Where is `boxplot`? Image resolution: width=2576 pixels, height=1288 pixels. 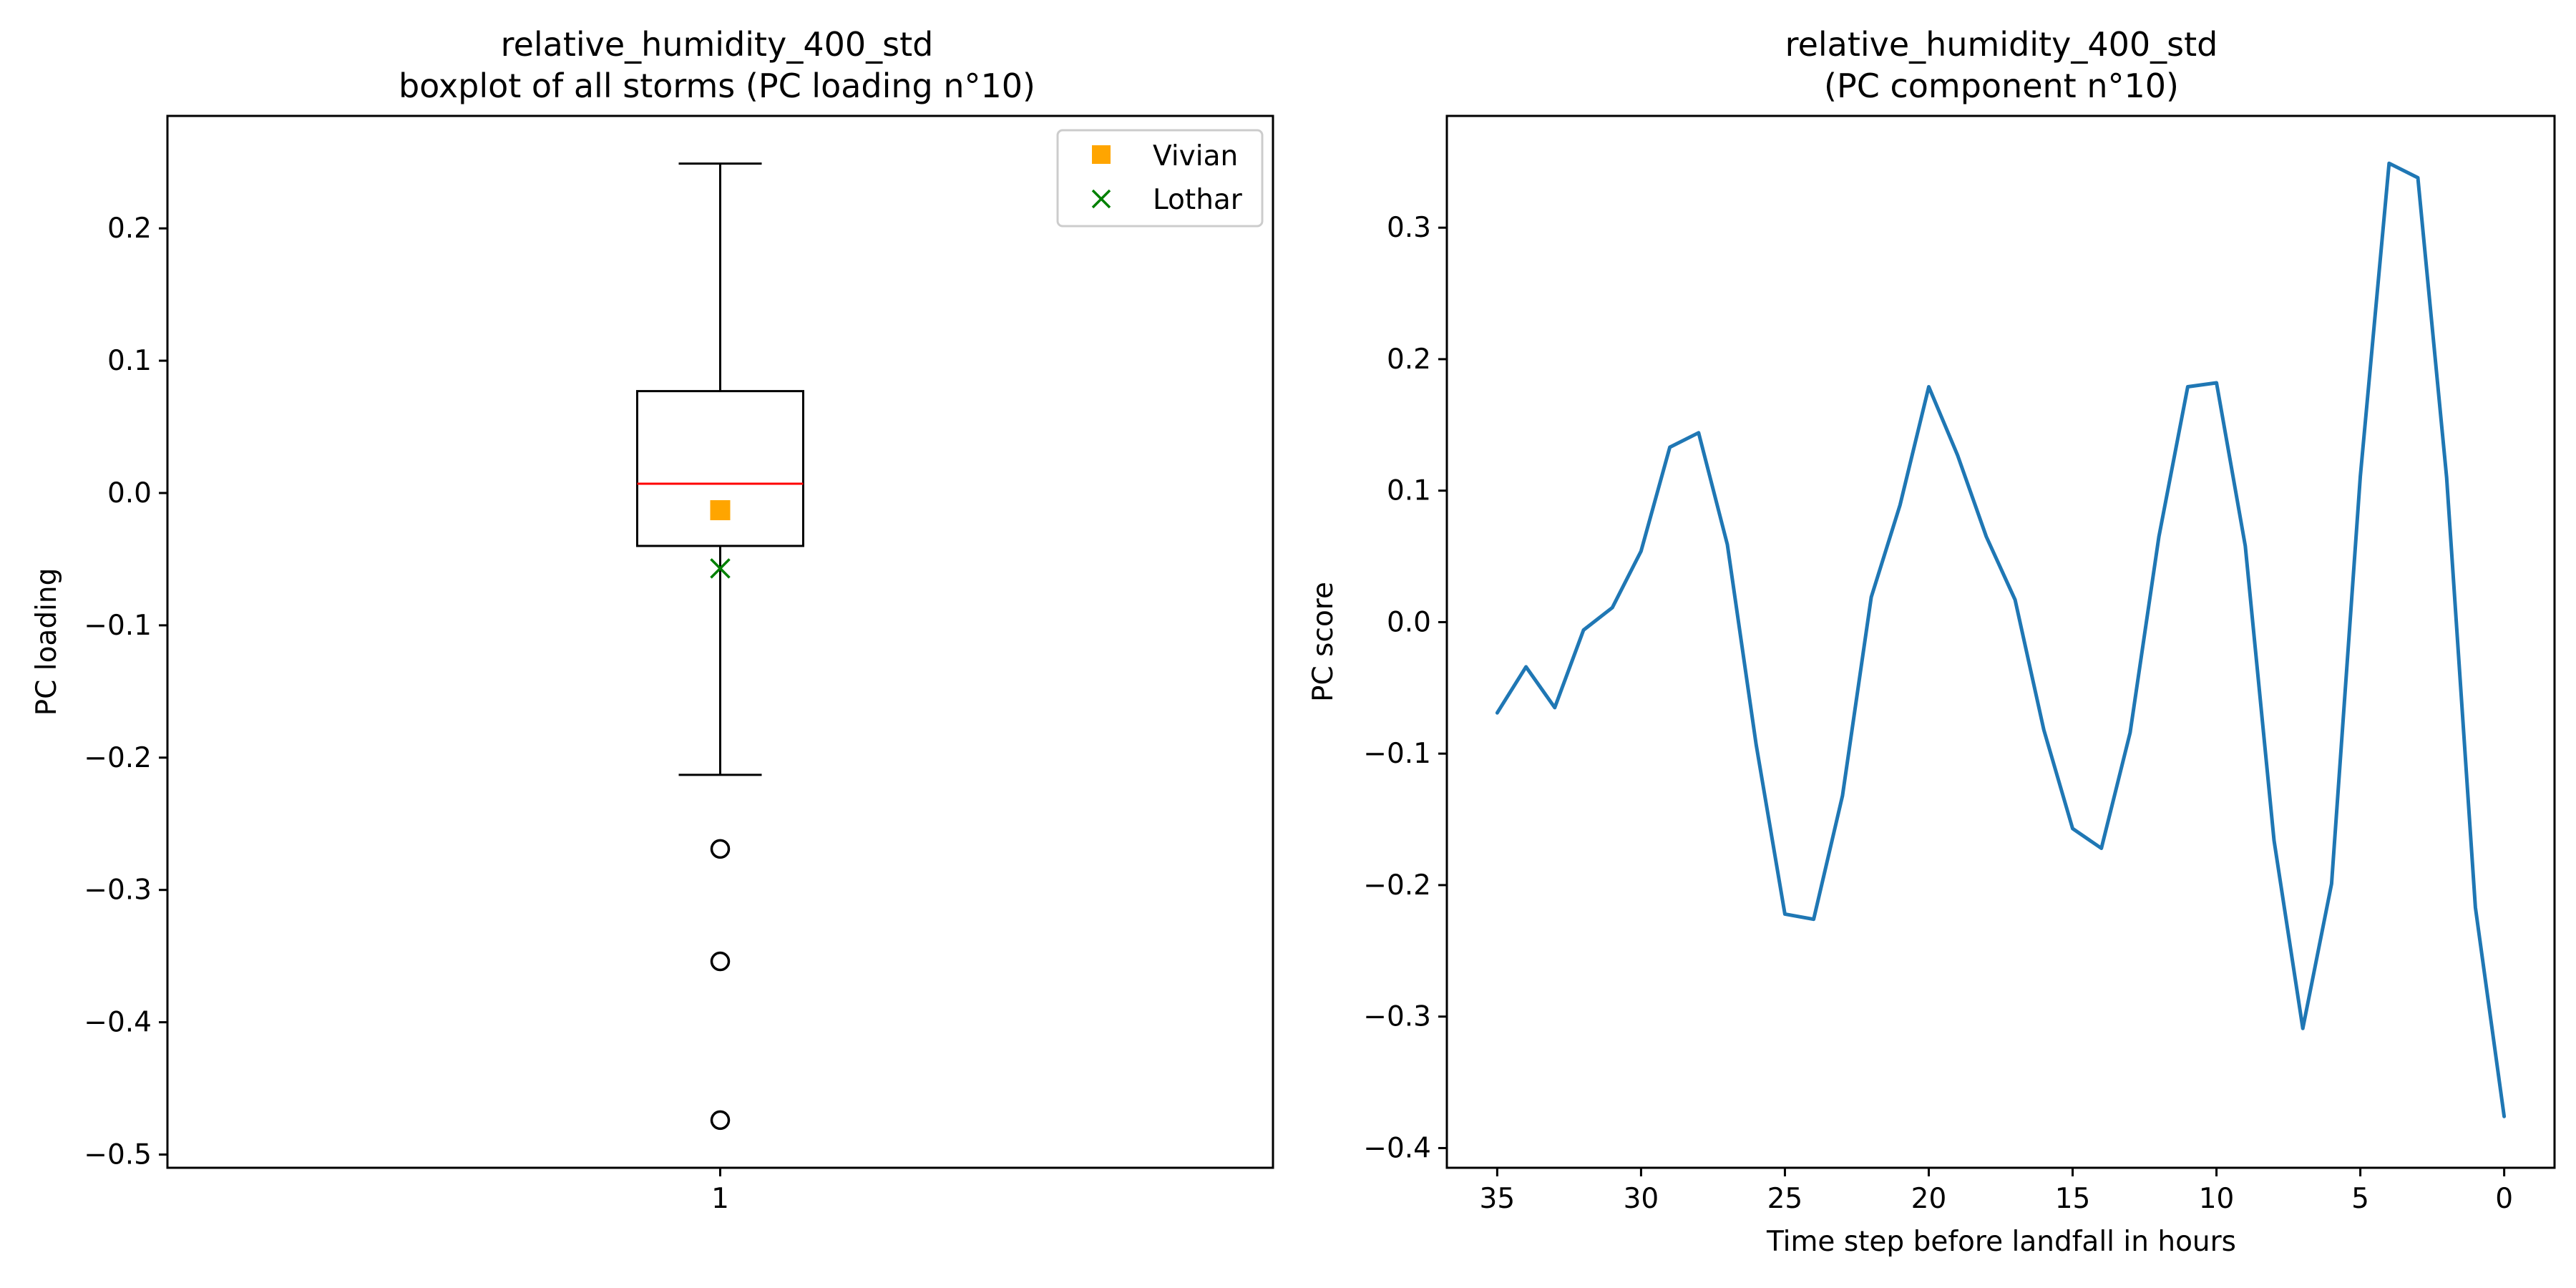
boxplot is located at coordinates (720, 646).